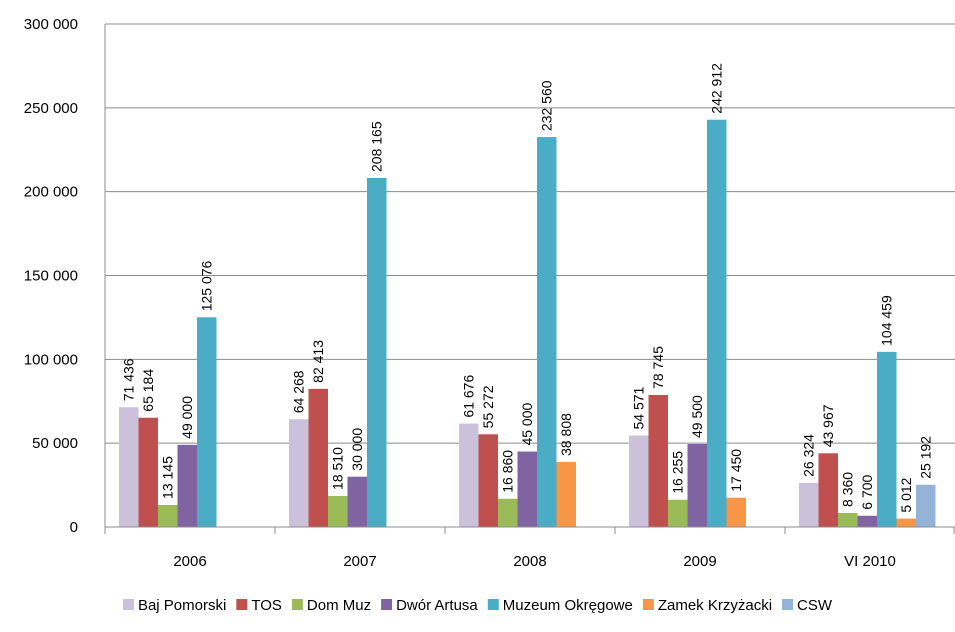 The width and height of the screenshot is (955, 632). Describe the element at coordinates (189, 561) in the screenshot. I see `x-category-label: 2006` at that location.